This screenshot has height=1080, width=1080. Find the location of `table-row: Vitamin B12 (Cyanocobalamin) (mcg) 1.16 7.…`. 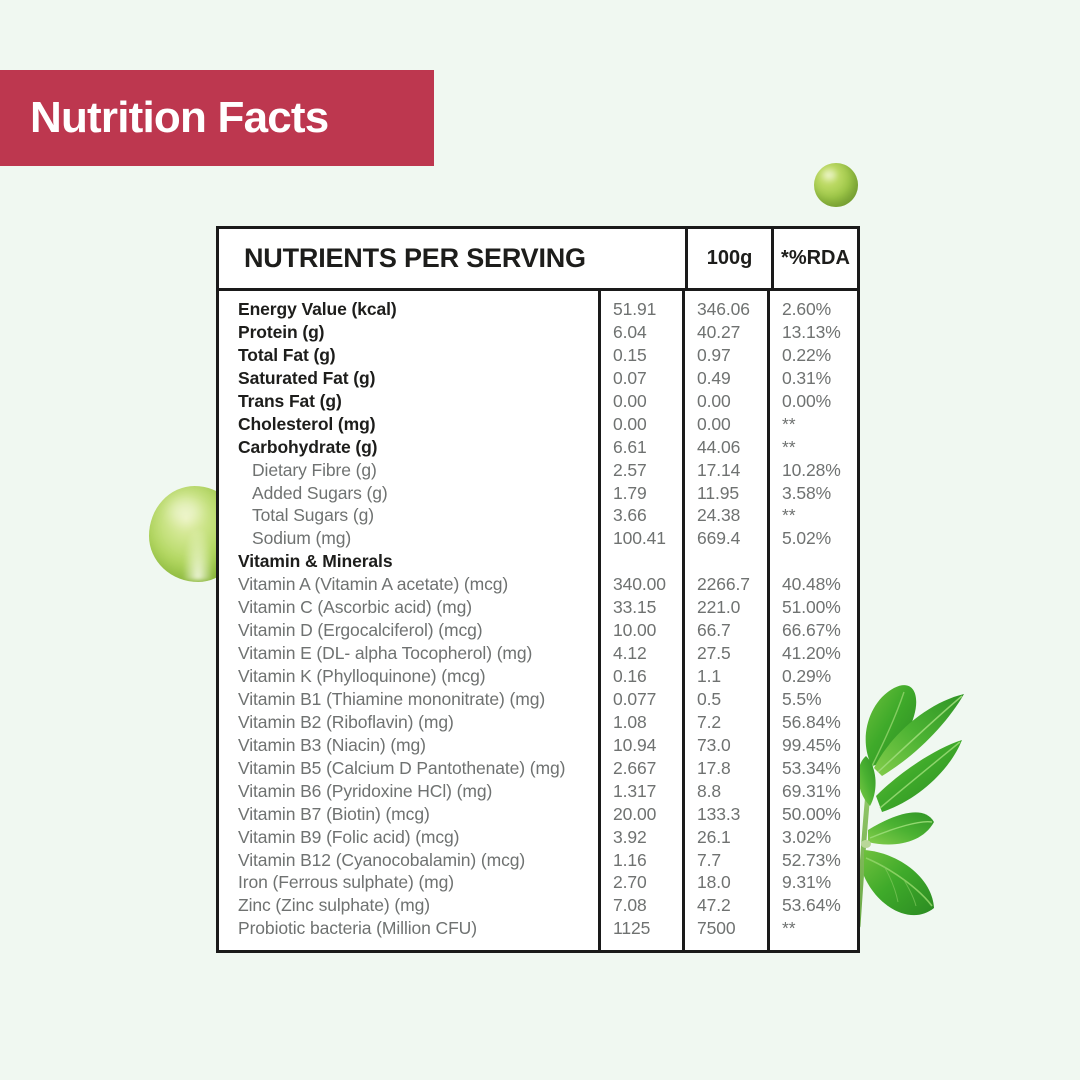

table-row: Vitamin B12 (Cyanocobalamin) (mcg) 1.16 7.… is located at coordinates (538, 861).